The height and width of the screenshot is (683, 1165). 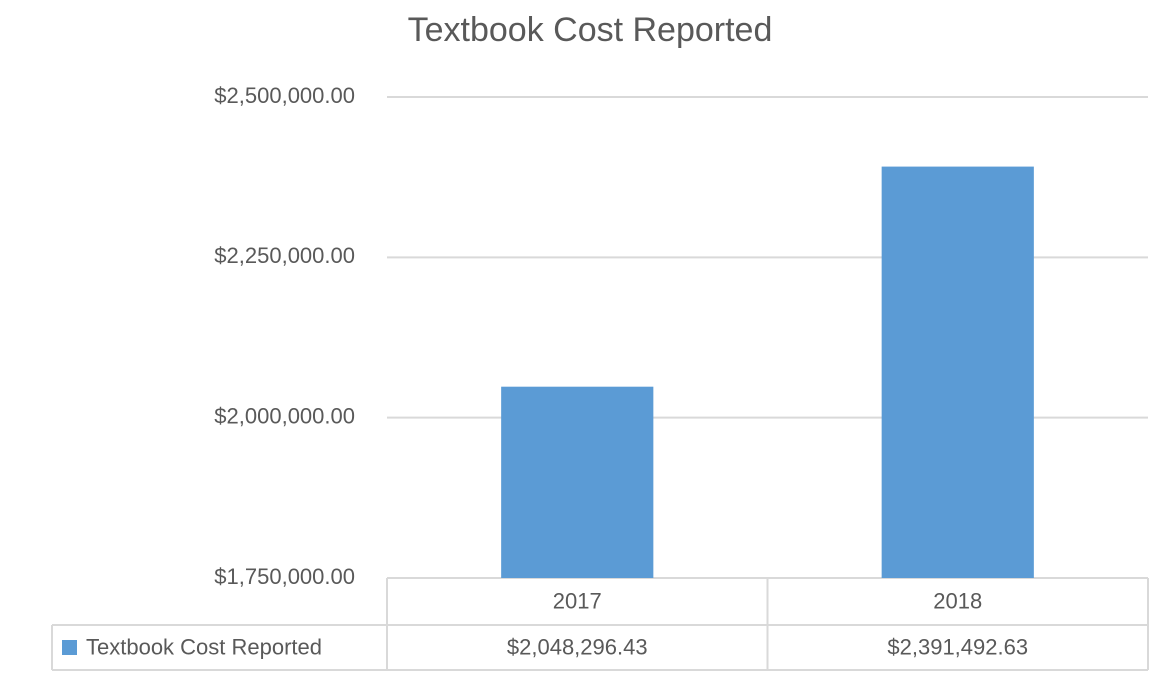 What do you see at coordinates (957, 600) in the screenshot?
I see `x-tick-label: 2018` at bounding box center [957, 600].